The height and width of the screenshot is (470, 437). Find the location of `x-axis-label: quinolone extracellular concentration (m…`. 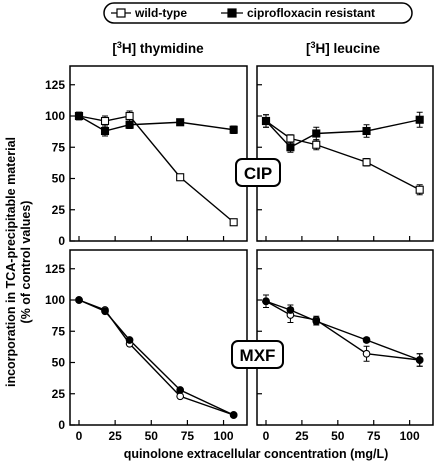

x-axis-label: quinolone extracellular concentration (m… is located at coordinates (256, 454).